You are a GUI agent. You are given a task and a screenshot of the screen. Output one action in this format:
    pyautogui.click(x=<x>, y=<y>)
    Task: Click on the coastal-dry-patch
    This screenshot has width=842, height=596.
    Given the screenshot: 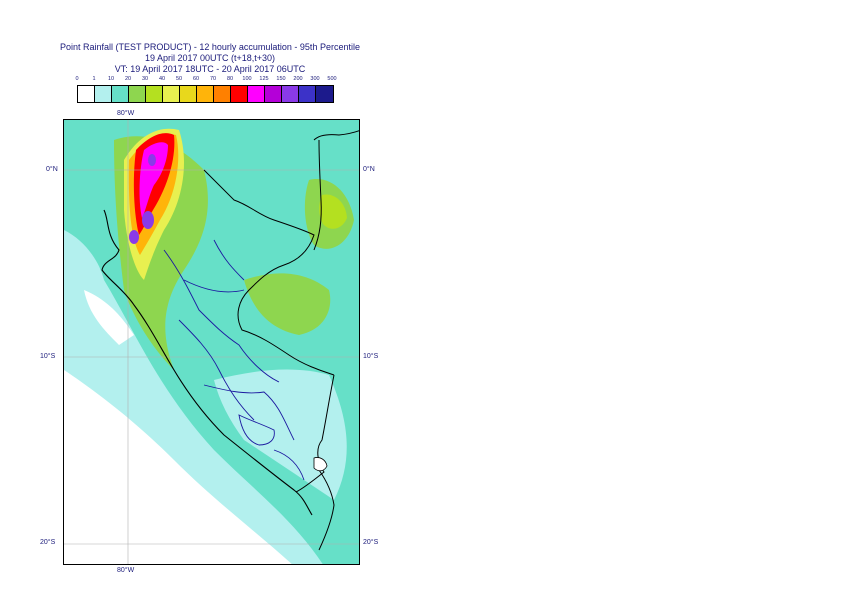 What is the action you would take?
    pyautogui.click(x=109, y=317)
    